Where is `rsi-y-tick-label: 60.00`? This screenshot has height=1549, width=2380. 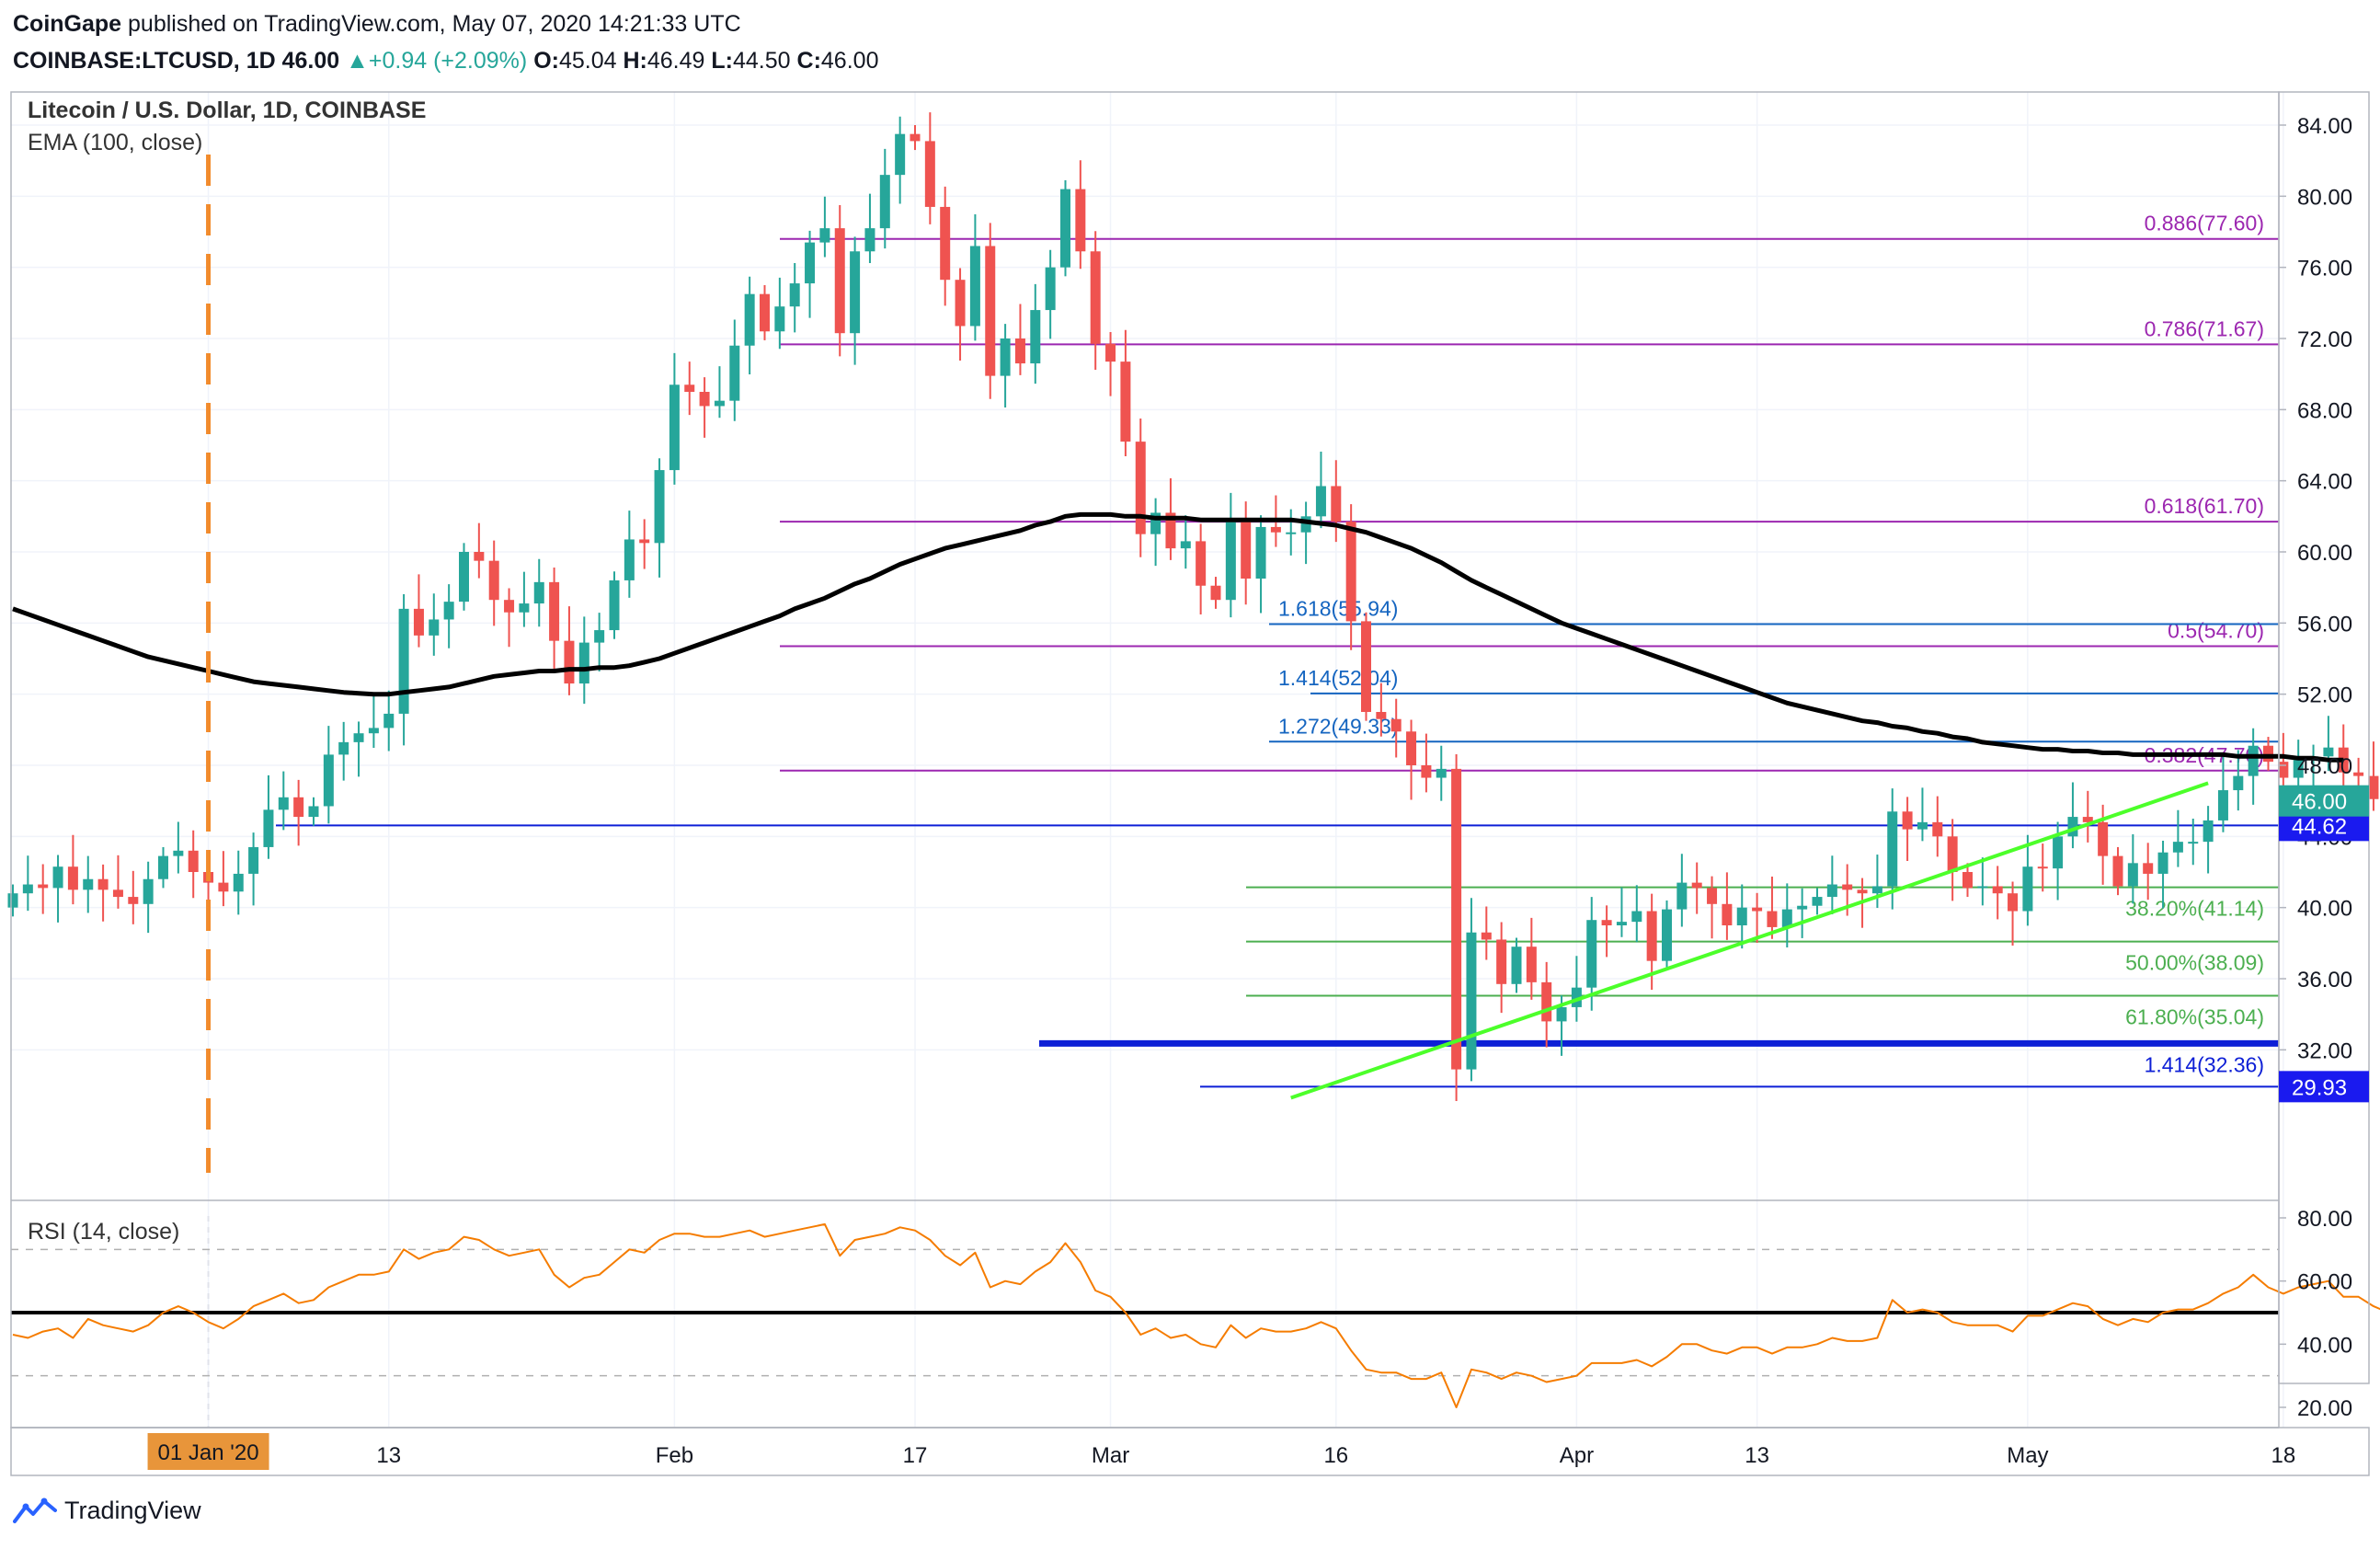
rsi-y-tick-label: 60.00 is located at coordinates (2324, 1282).